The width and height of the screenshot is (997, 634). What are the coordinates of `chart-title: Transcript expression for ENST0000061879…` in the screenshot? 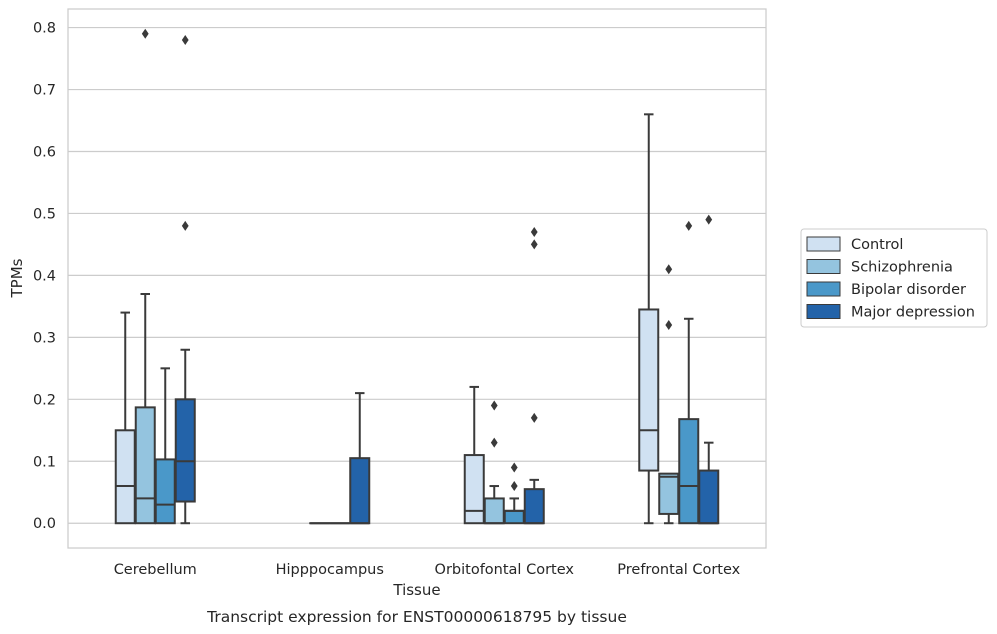 It's located at (416, 617).